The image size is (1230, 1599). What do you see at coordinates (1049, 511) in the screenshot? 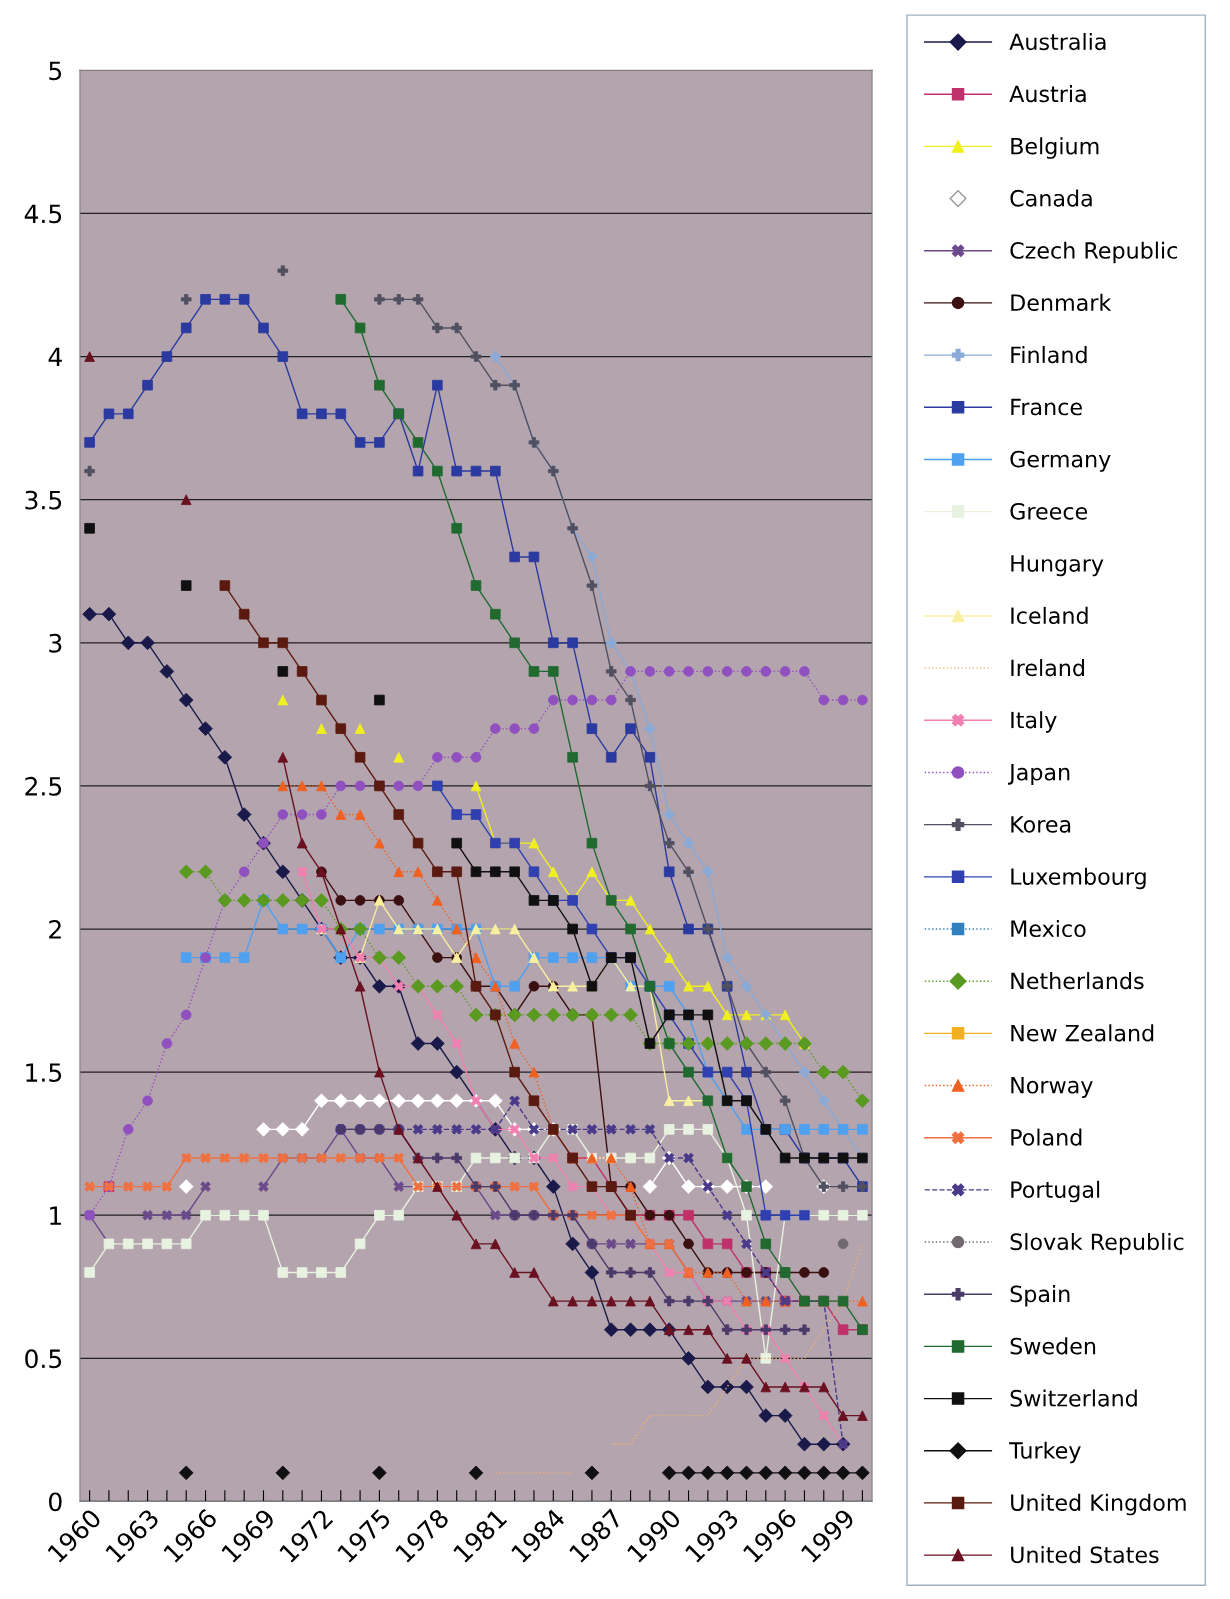
I see `legend-label: Greece` at bounding box center [1049, 511].